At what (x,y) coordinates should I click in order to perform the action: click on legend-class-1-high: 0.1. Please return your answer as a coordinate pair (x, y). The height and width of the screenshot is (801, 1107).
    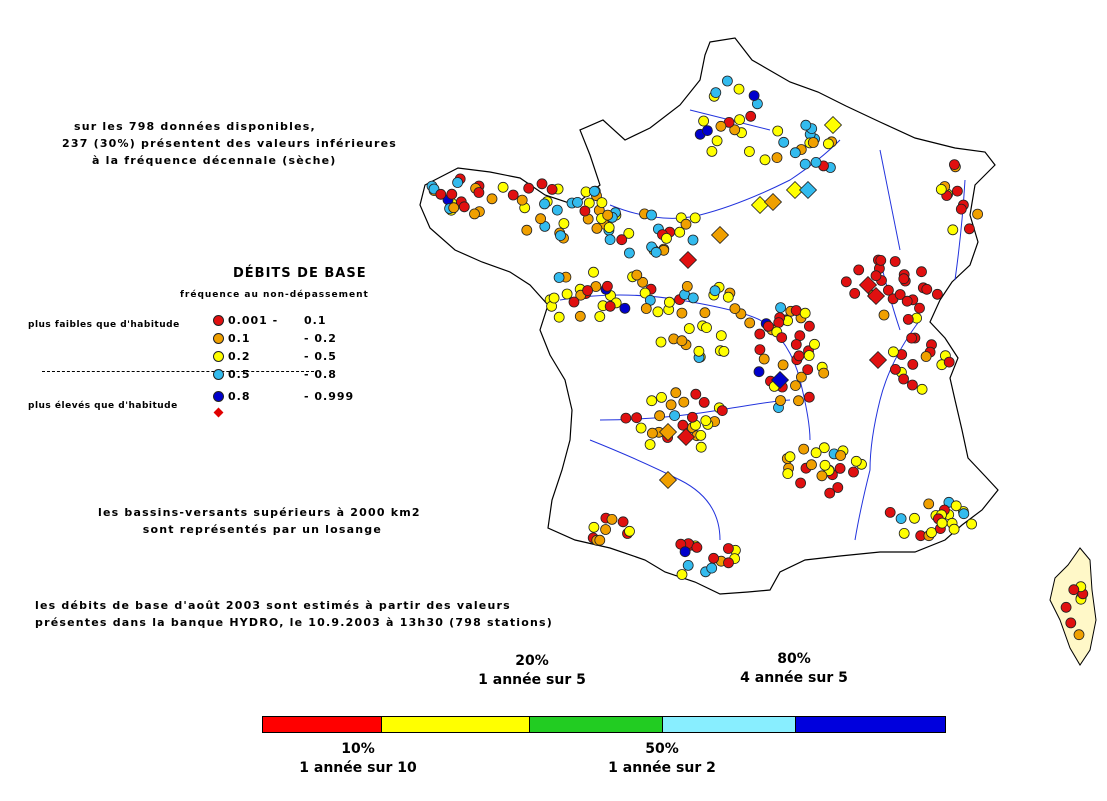
    Looking at the image, I should click on (315, 320).